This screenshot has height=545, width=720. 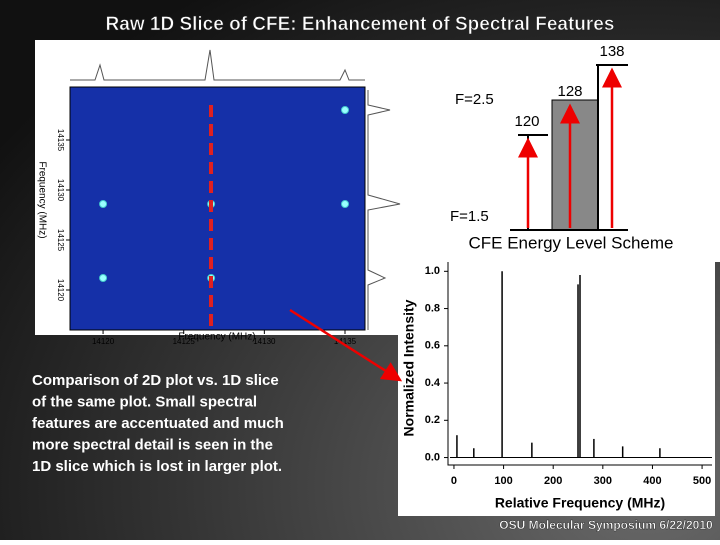 What do you see at coordinates (570, 242) in the screenshot?
I see `diagram-caption: CFE Energy Level Scheme` at bounding box center [570, 242].